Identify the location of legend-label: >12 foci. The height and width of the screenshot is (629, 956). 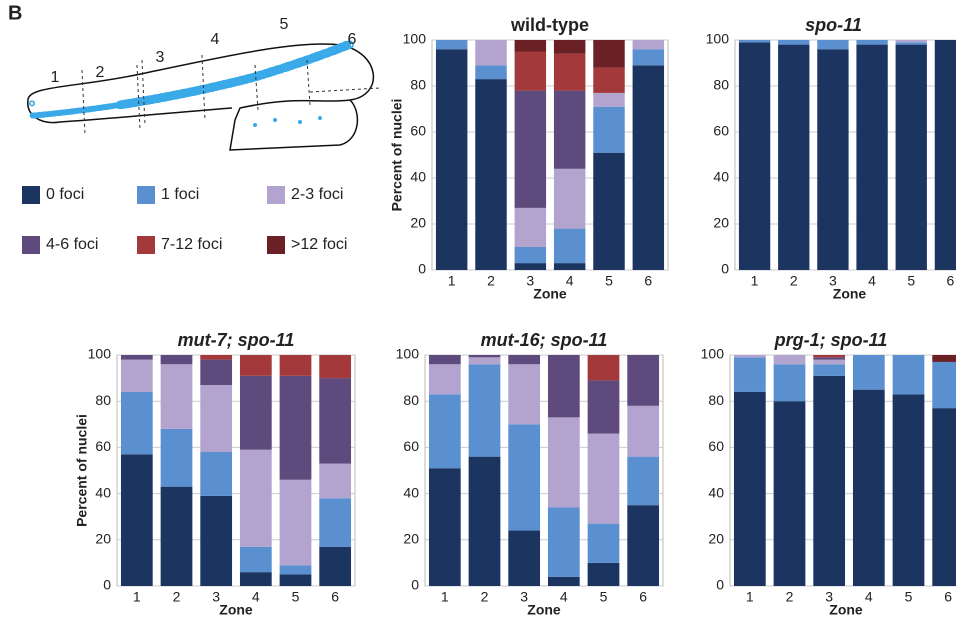
(319, 244).